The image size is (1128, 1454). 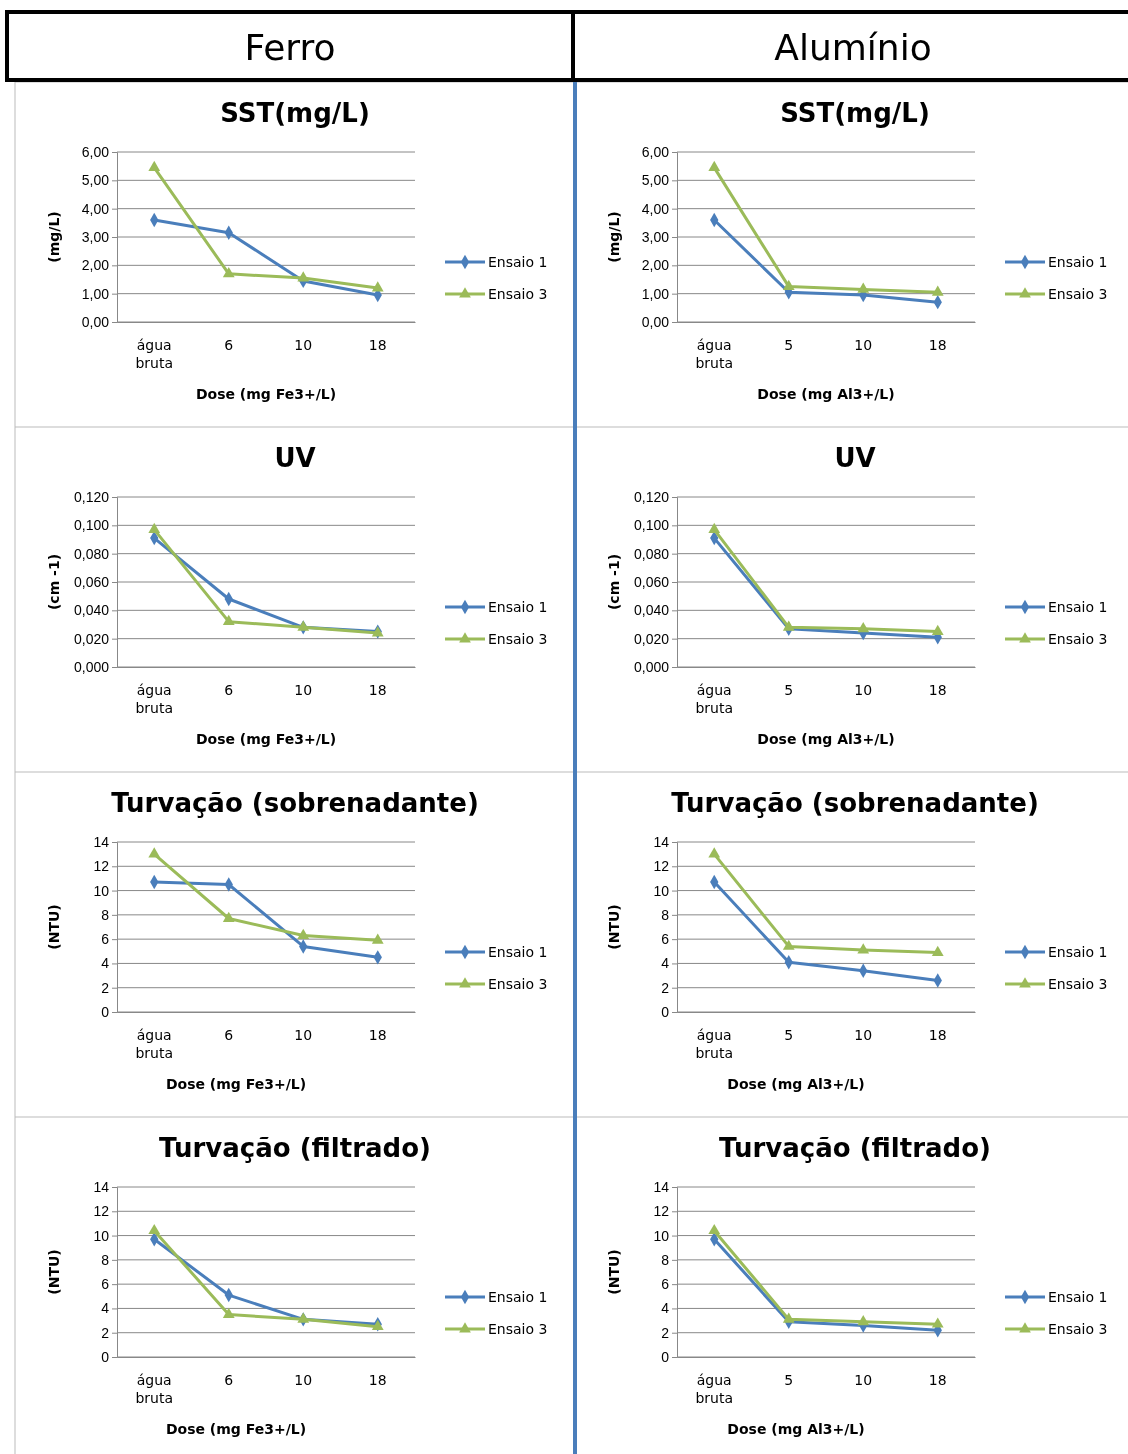 I want to click on y-tick-label: 1,00, so click(x=655, y=293).